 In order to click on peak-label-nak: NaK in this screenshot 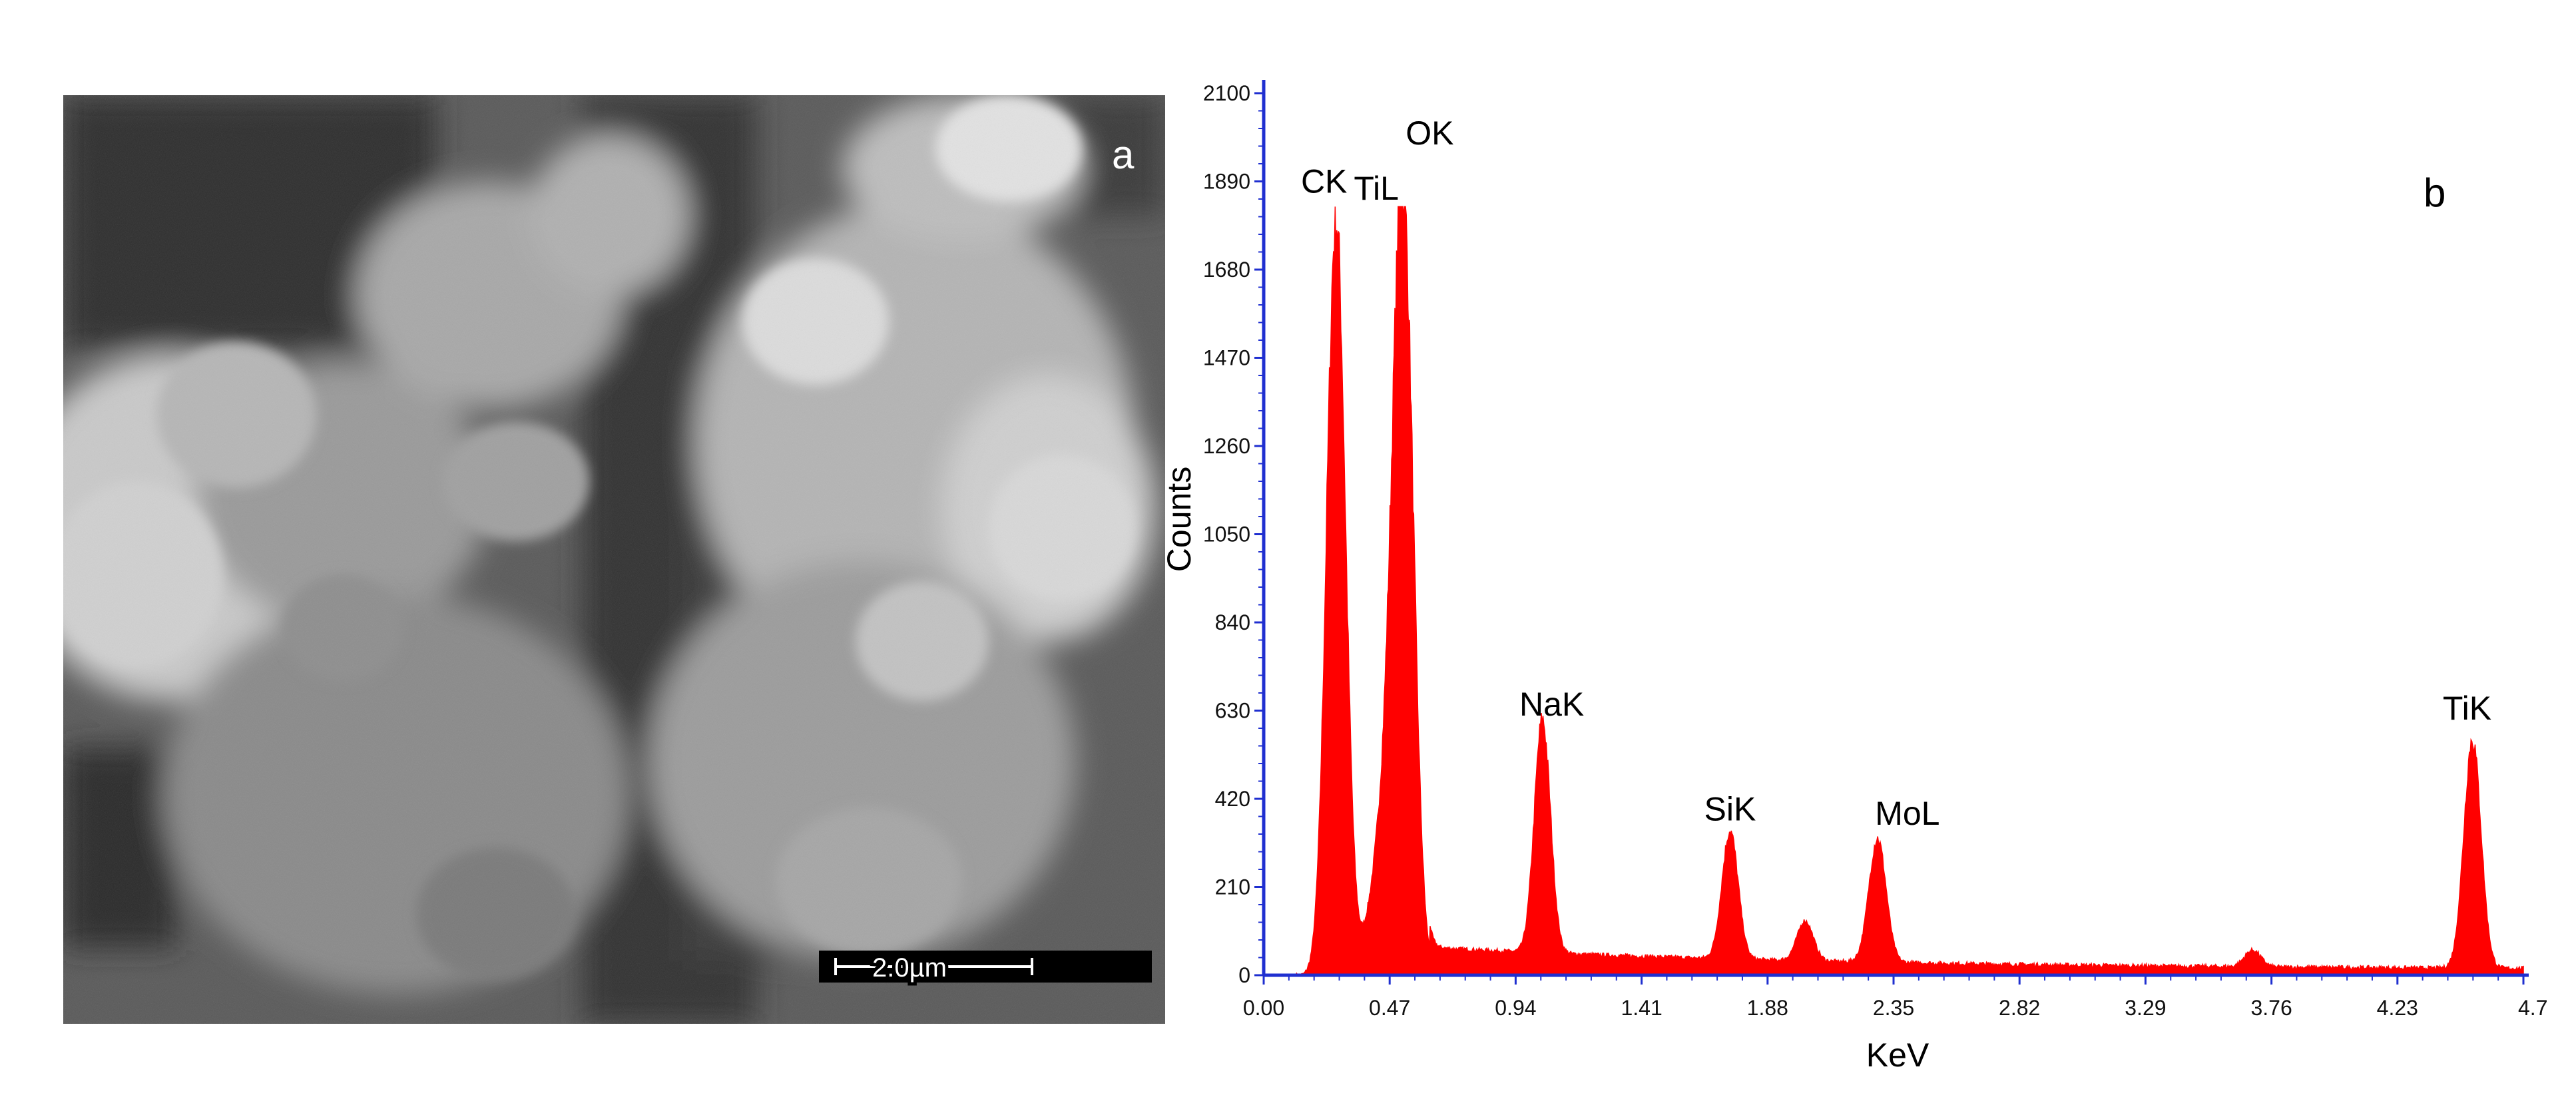, I will do `click(1552, 704)`.